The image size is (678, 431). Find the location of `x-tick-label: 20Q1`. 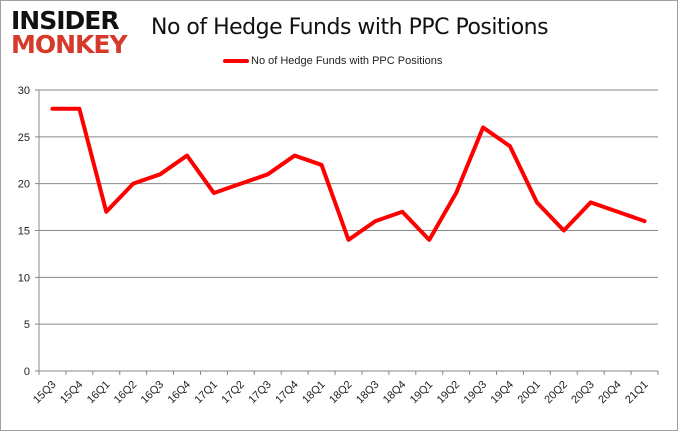

x-tick-label: 20Q1 is located at coordinates (529, 393).